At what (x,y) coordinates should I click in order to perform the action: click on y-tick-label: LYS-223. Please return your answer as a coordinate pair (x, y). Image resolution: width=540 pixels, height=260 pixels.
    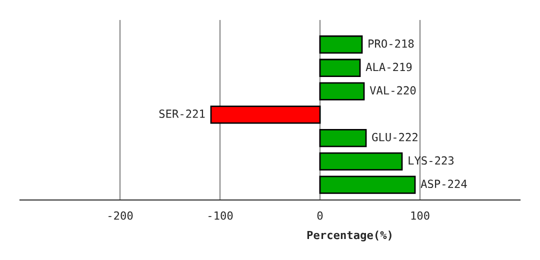
    Looking at the image, I should click on (431, 160).